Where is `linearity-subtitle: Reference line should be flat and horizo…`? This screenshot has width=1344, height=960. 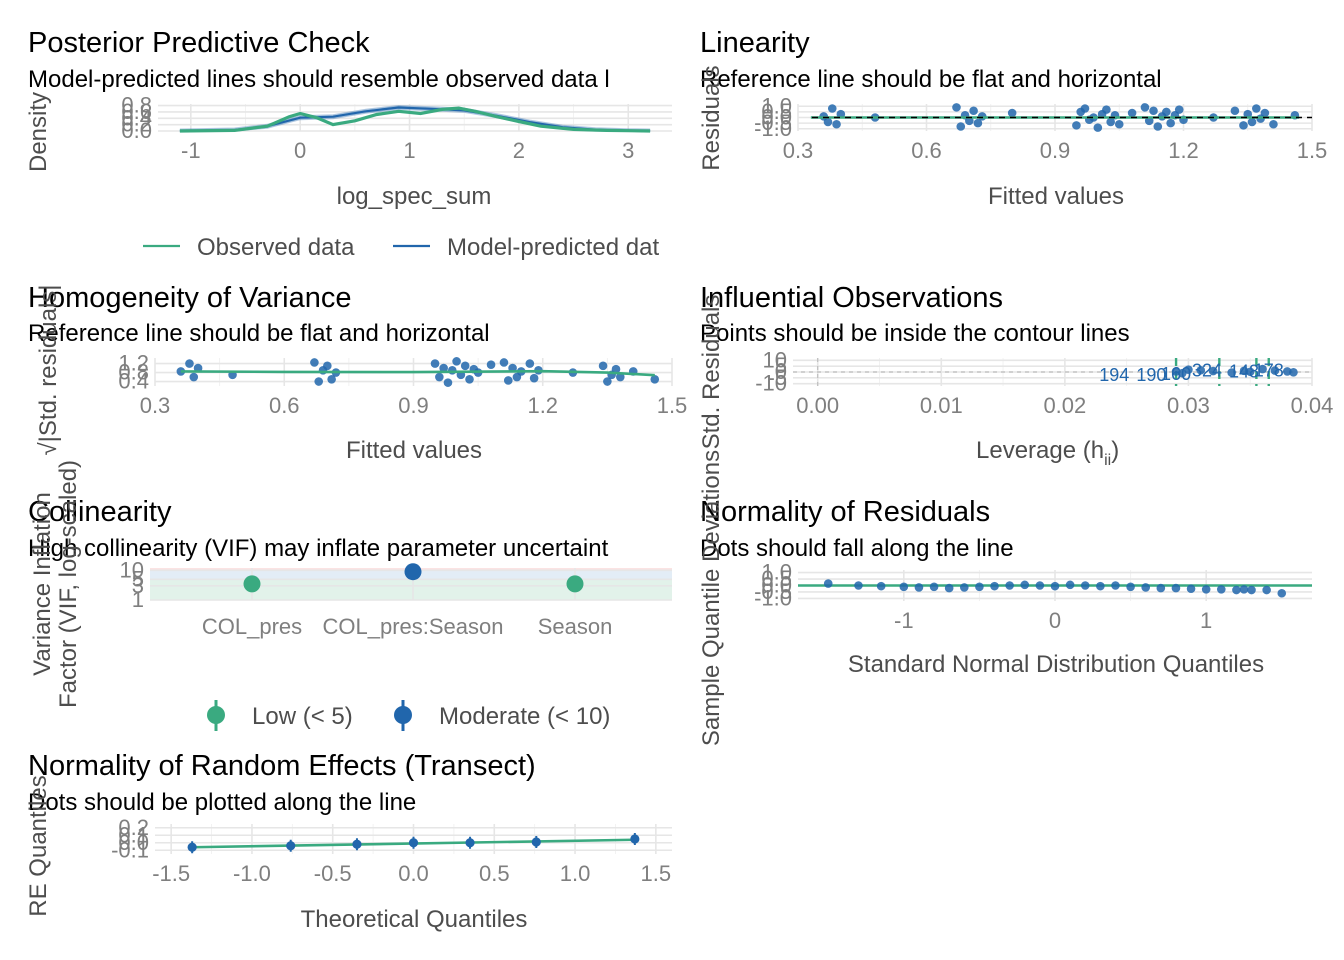 linearity-subtitle: Reference line should be flat and horizo… is located at coordinates (931, 79).